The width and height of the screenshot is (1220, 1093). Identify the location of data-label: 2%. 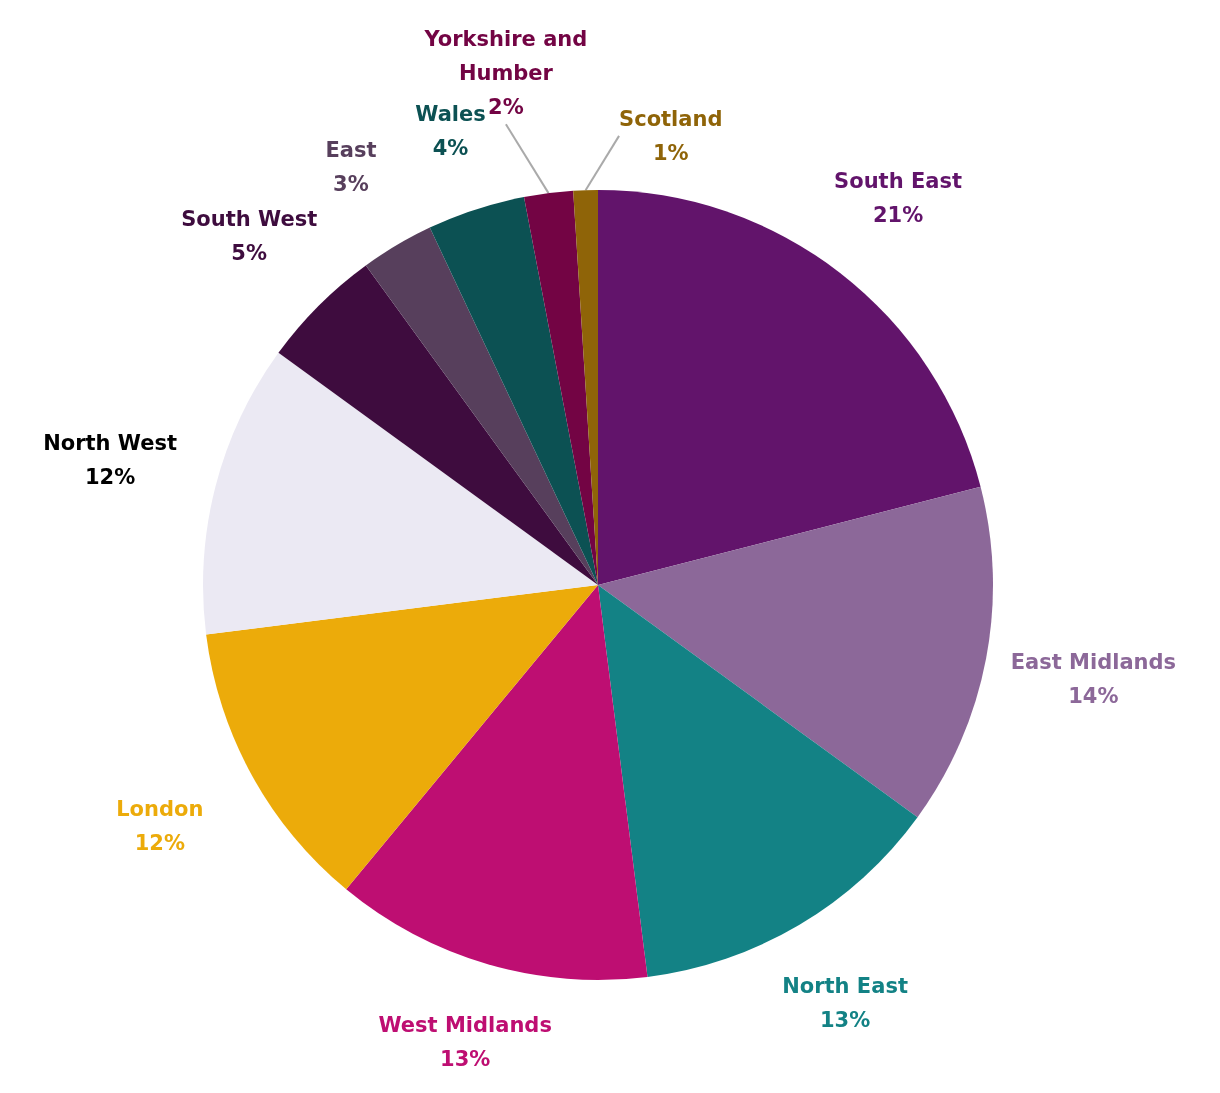
(506, 107).